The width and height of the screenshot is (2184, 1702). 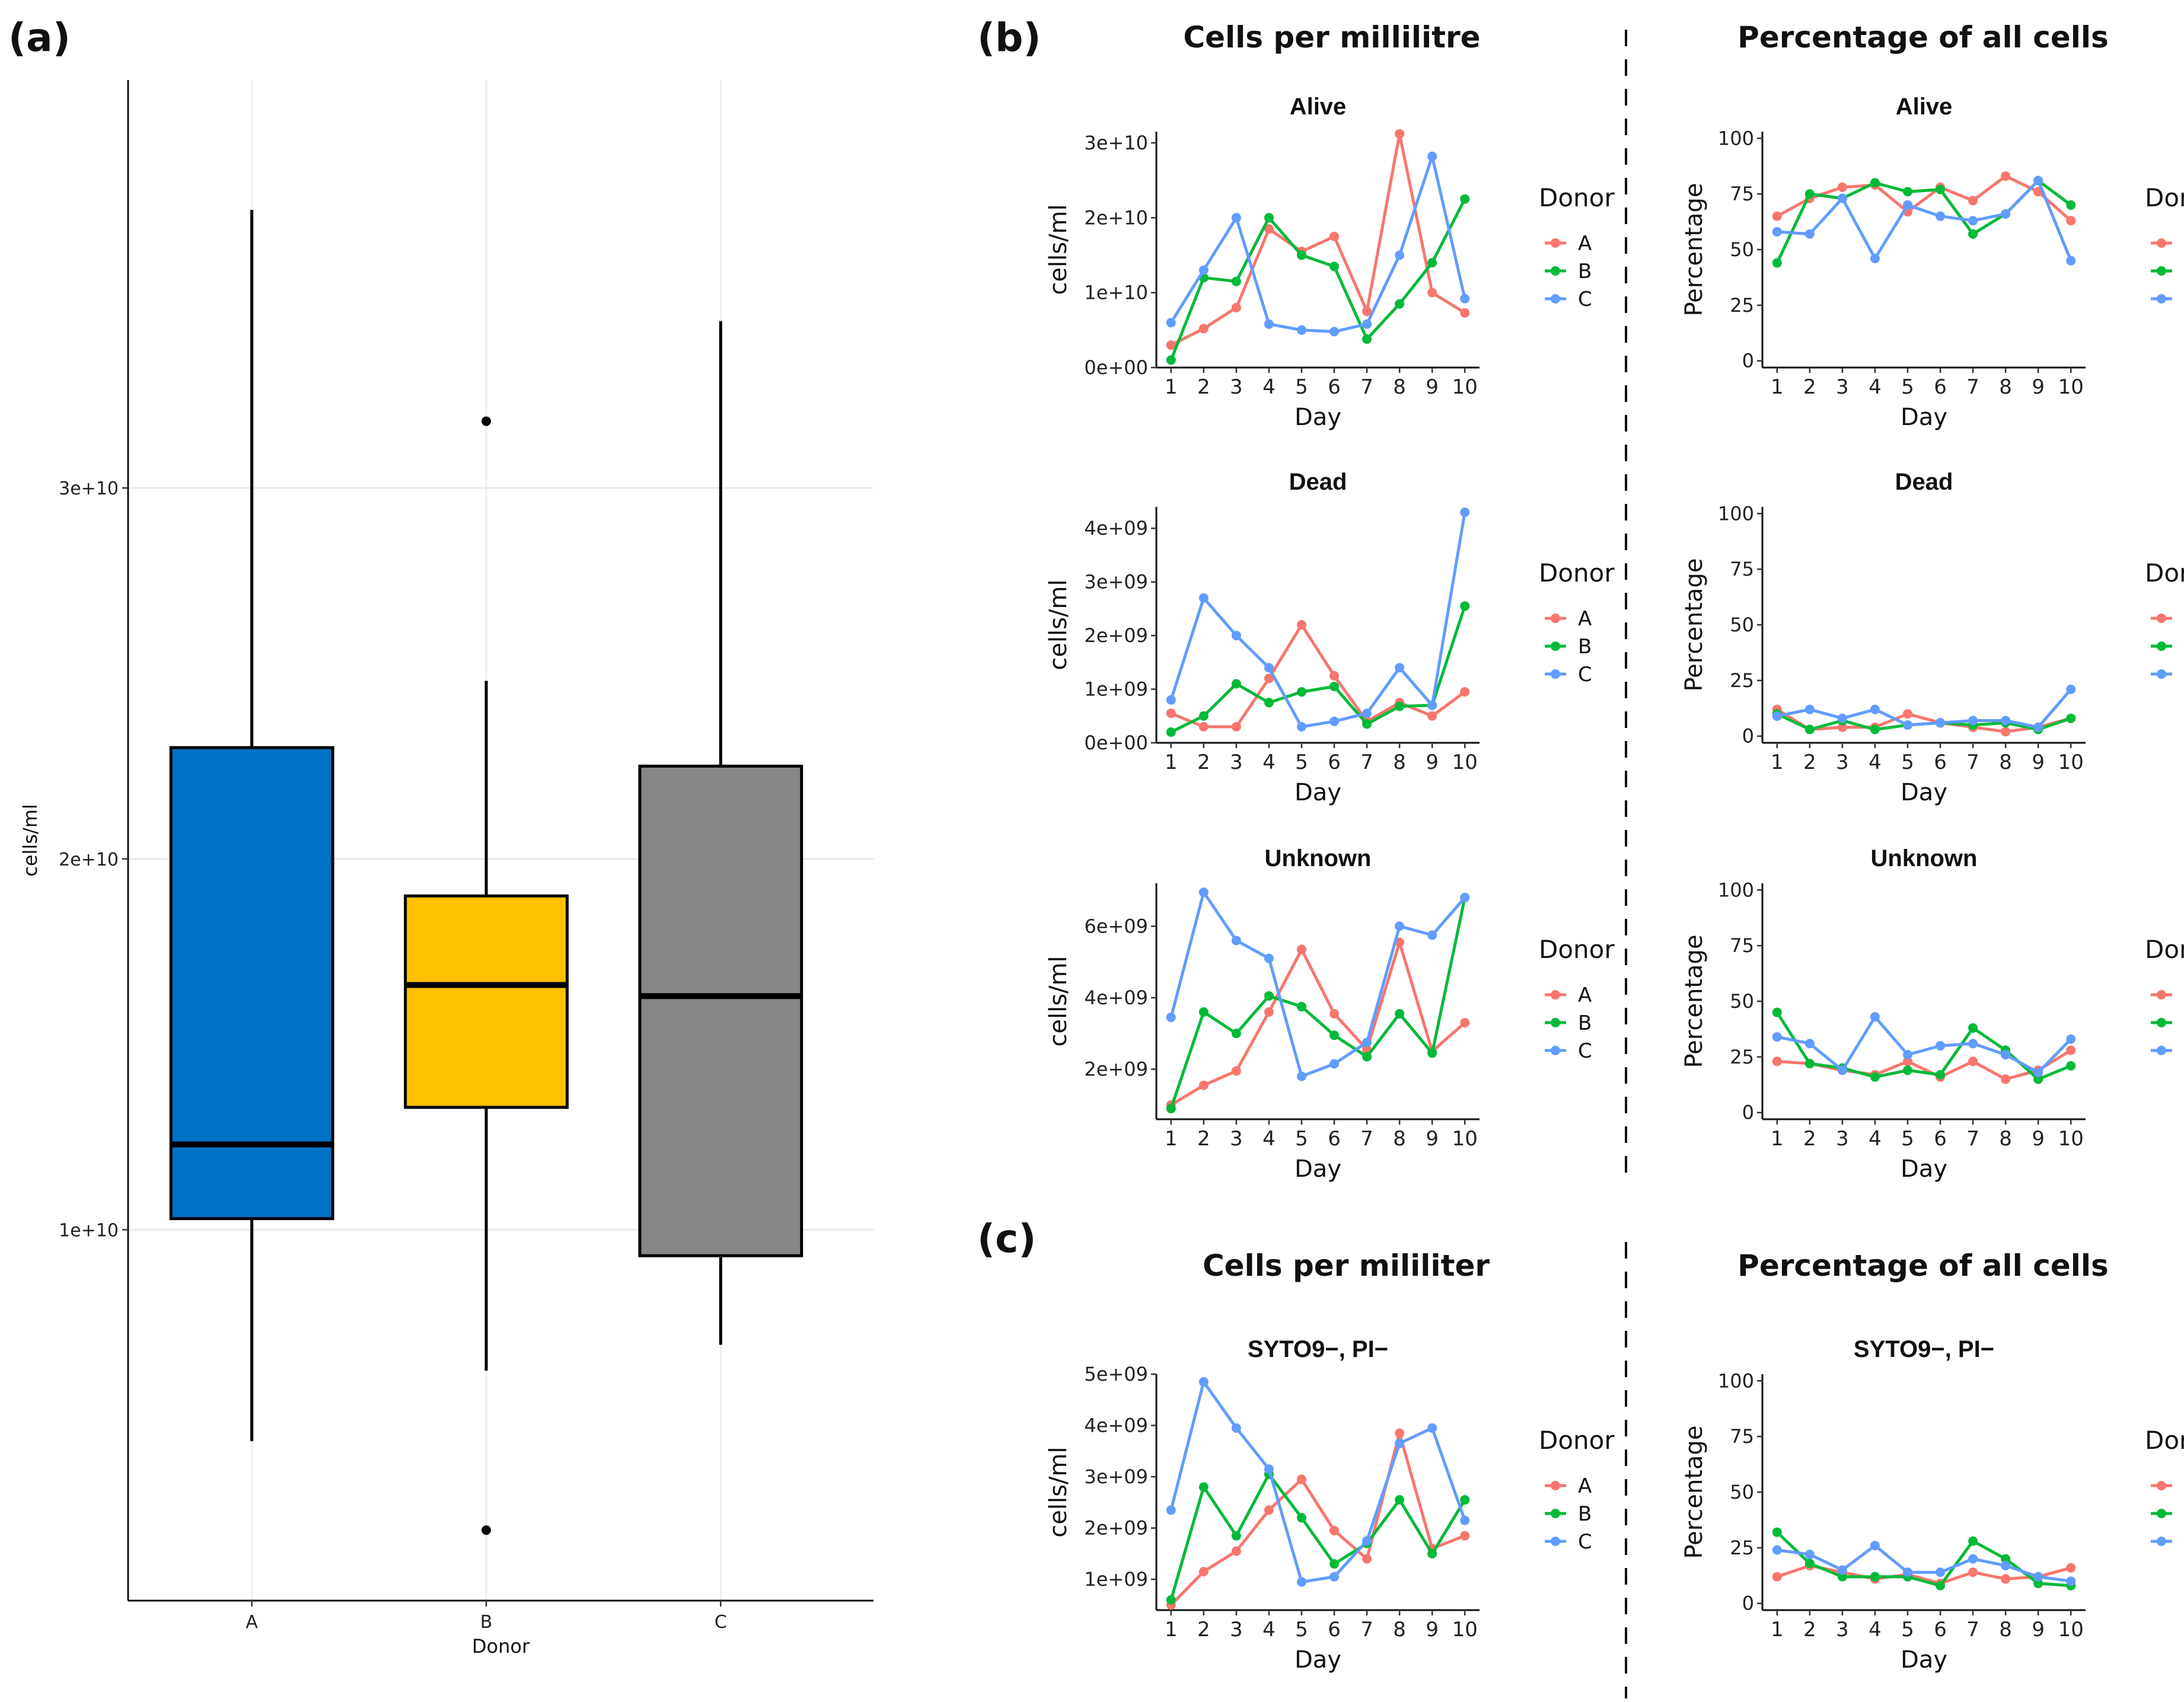 I want to click on series-line-A, so click(x=1318, y=1024).